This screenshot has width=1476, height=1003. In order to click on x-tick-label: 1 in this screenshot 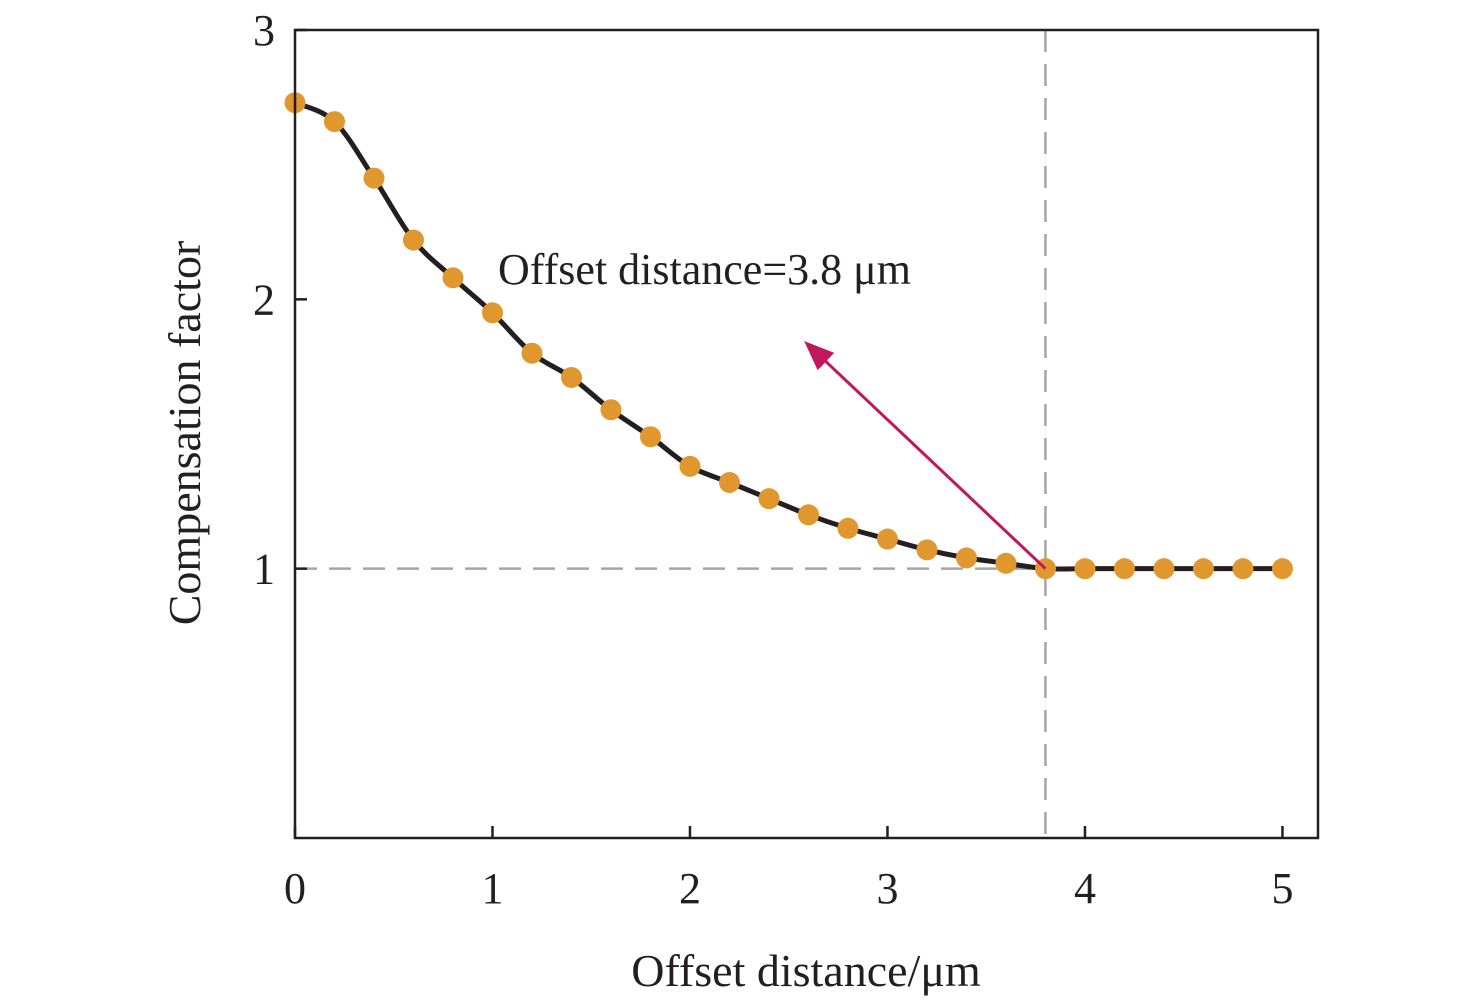, I will do `click(492, 888)`.